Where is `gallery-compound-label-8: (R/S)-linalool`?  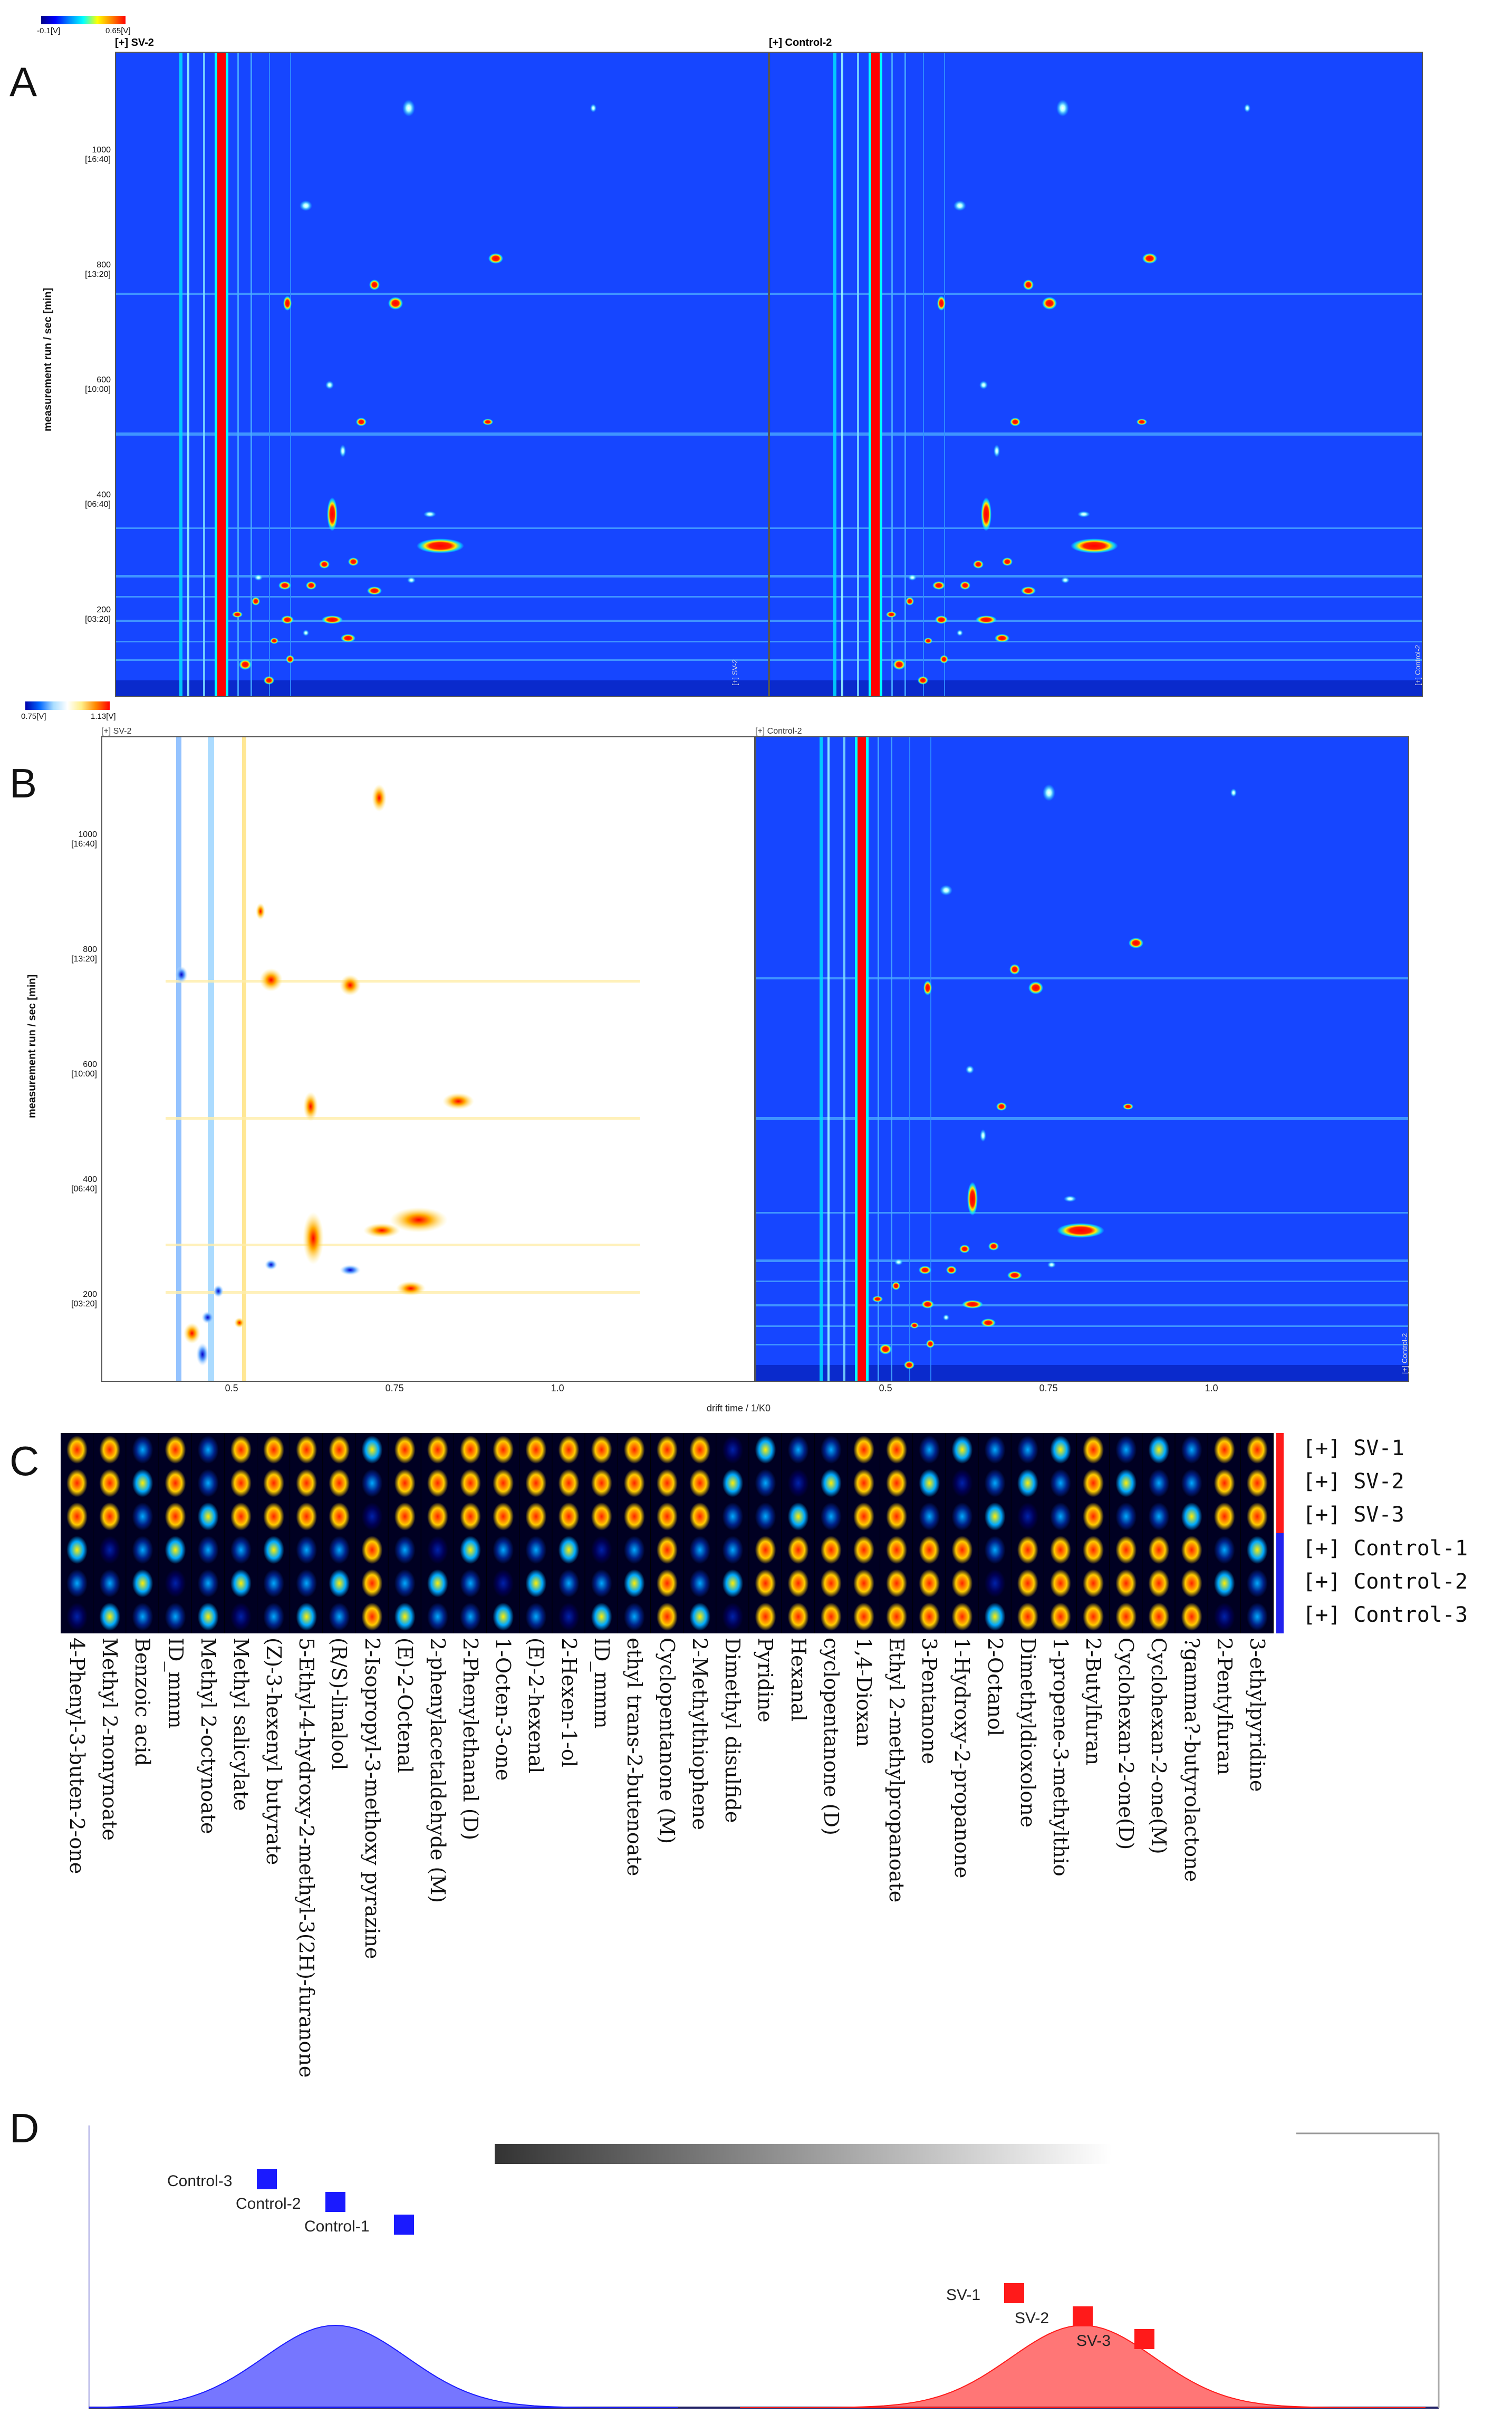
gallery-compound-label-8: (R/S)-linalool is located at coordinates (340, 1704).